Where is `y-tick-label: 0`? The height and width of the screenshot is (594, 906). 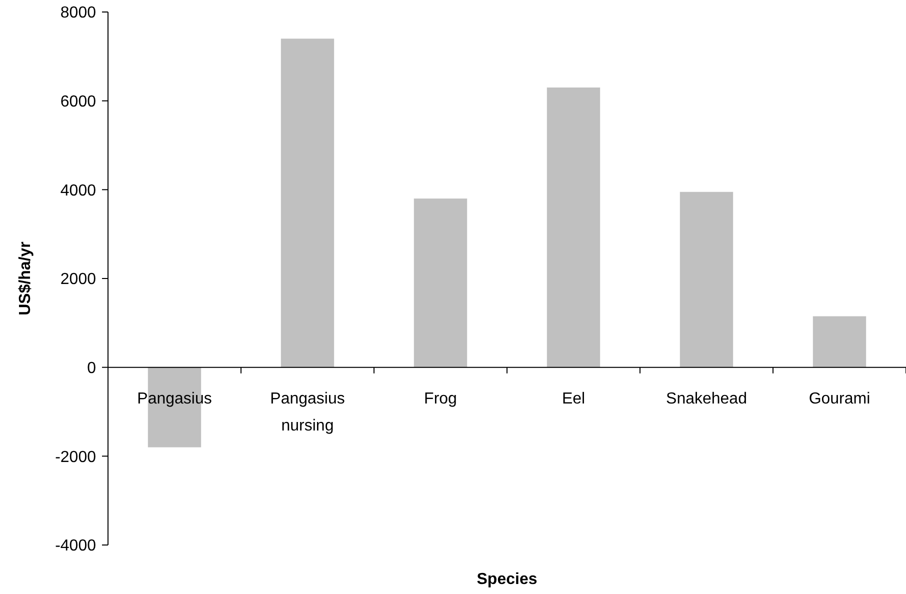
y-tick-label: 0 is located at coordinates (91, 368).